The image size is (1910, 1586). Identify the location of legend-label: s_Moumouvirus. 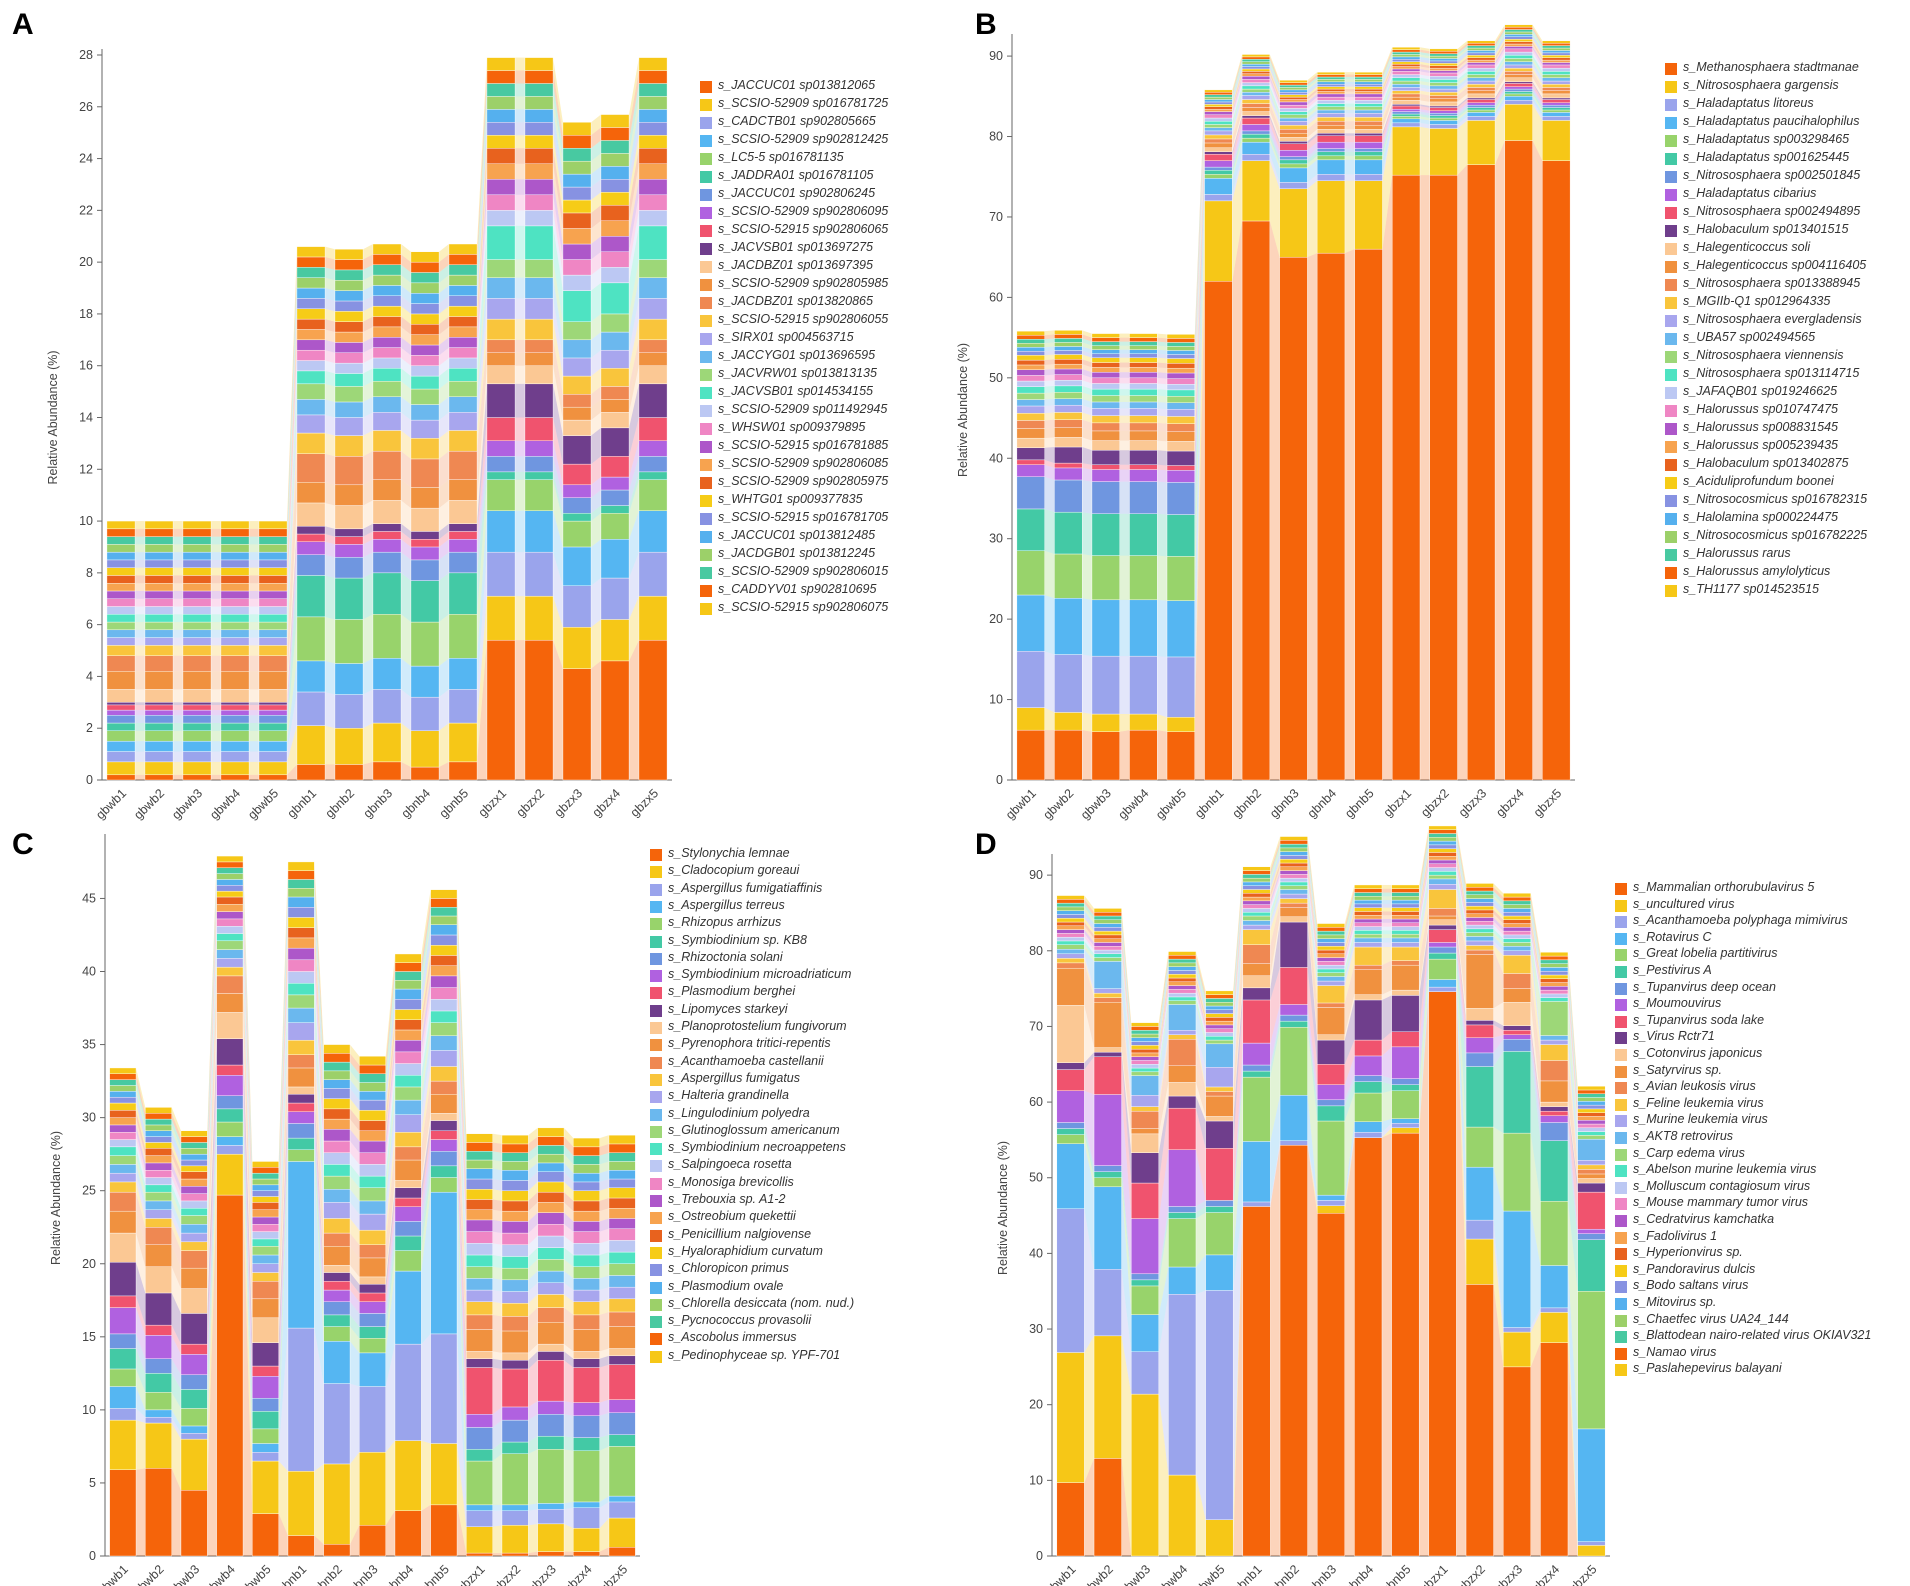
(1677, 1003).